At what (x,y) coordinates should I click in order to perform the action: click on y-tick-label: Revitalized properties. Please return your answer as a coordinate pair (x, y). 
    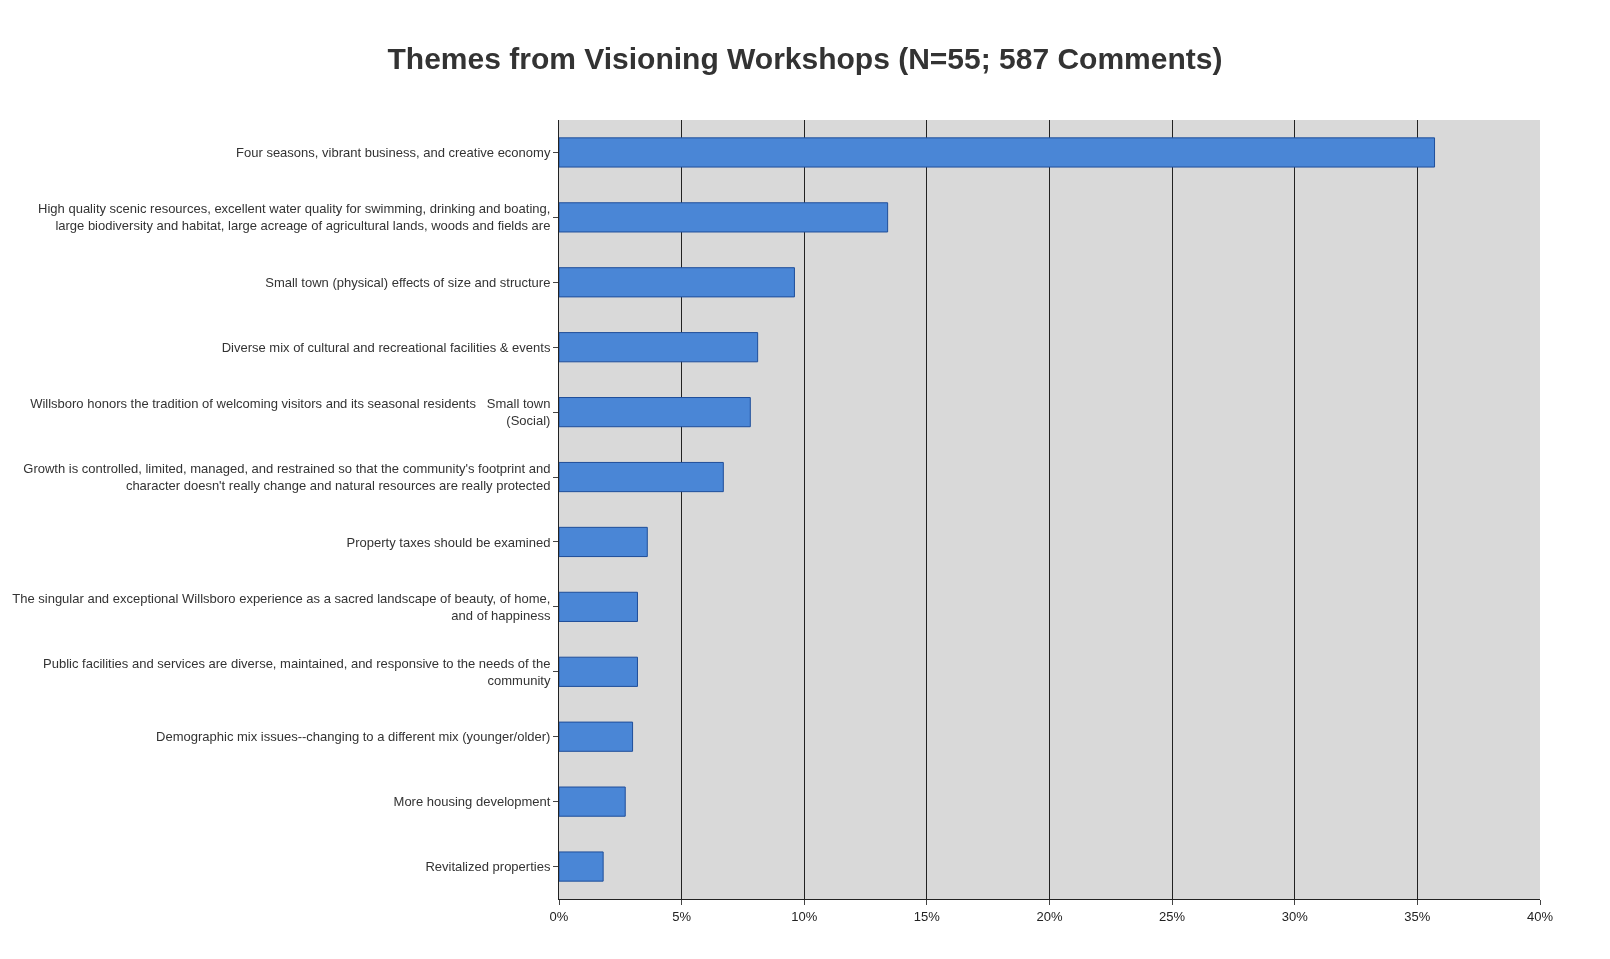
    Looking at the image, I should click on (488, 867).